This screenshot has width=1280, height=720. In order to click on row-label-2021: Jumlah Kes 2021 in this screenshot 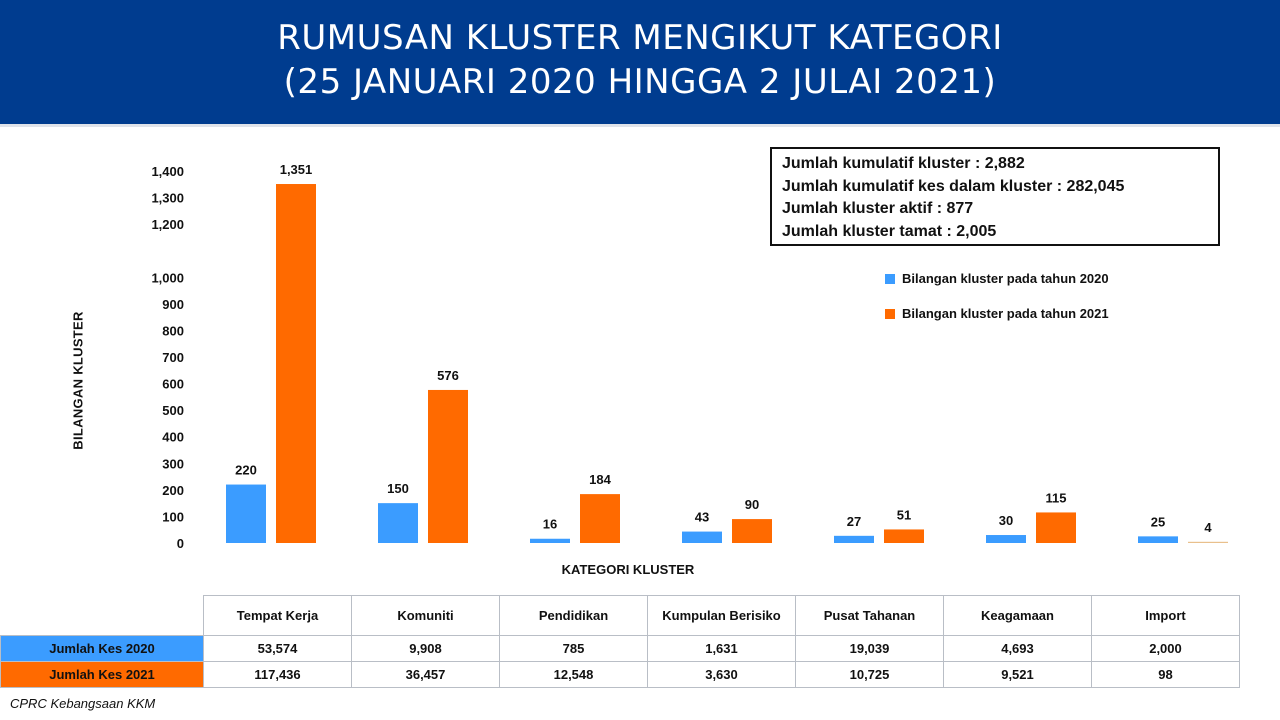, I will do `click(102, 674)`.